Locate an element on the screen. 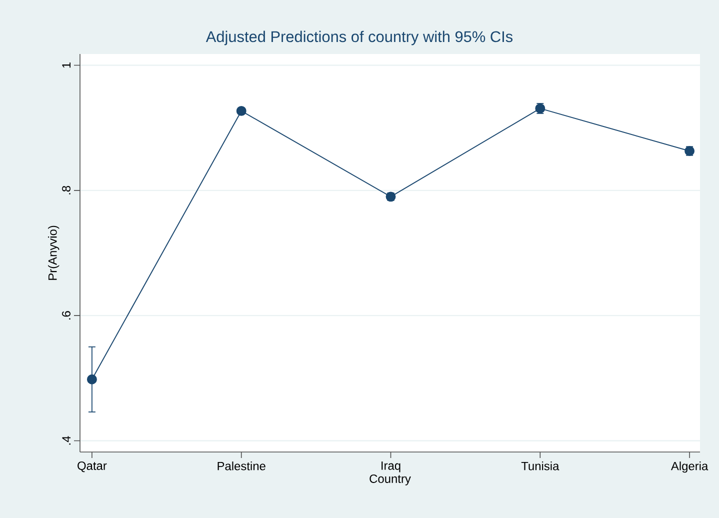 The height and width of the screenshot is (518, 719). x-tick-label: Tunisia is located at coordinates (540, 466).